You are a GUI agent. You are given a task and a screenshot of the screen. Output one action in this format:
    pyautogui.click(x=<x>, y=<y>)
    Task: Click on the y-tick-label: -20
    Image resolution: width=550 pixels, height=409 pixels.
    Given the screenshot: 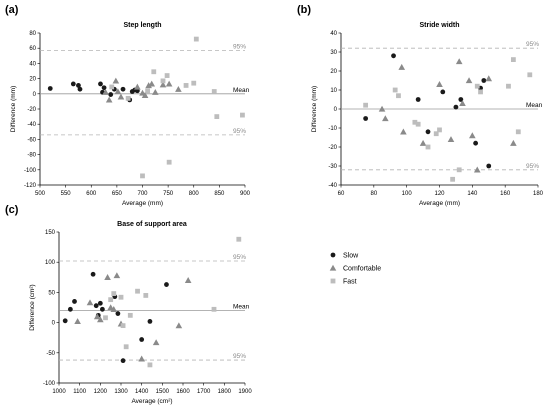 What is the action you would take?
    pyautogui.click(x=332, y=148)
    